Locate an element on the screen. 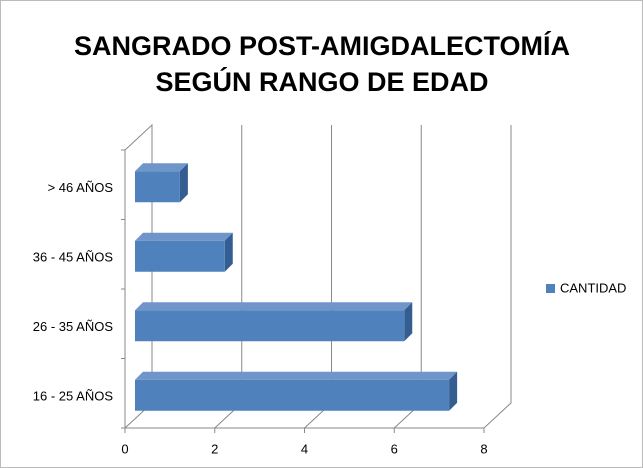 This screenshot has width=643, height=468. legend-label: CANTIDAD is located at coordinates (593, 287).